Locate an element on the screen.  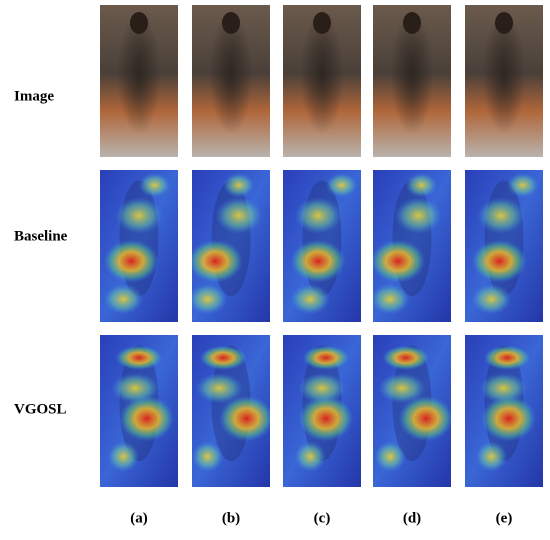
row-label: Image is located at coordinates (34, 96).